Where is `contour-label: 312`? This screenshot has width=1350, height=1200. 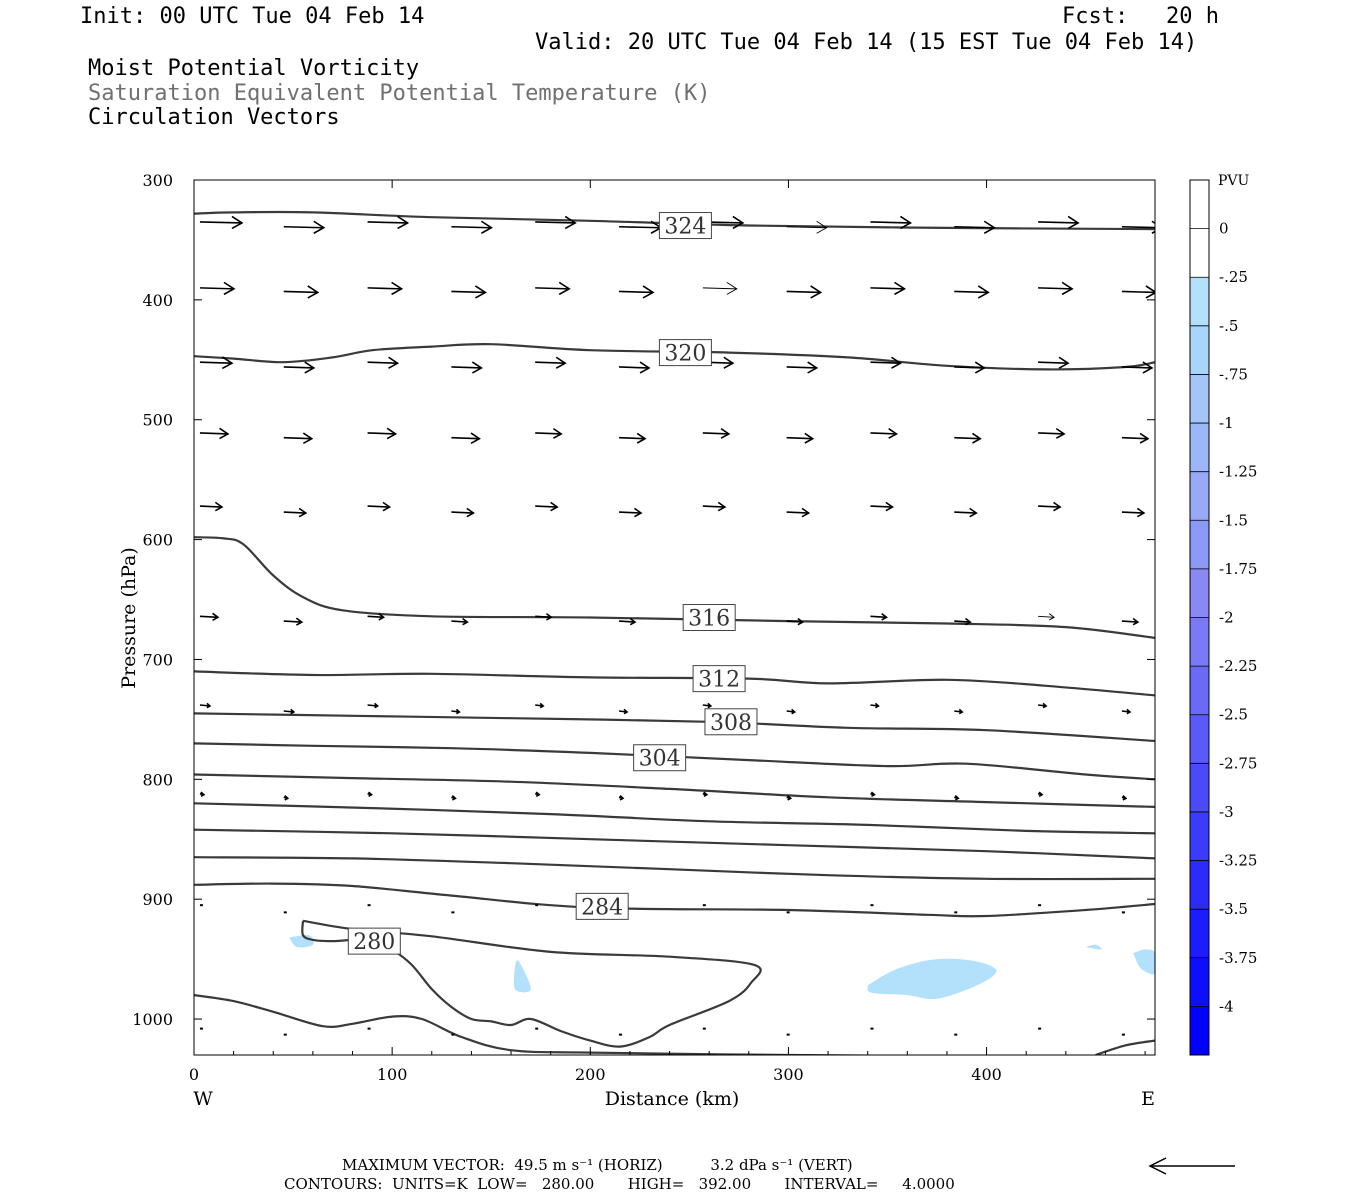 contour-label: 312 is located at coordinates (719, 679).